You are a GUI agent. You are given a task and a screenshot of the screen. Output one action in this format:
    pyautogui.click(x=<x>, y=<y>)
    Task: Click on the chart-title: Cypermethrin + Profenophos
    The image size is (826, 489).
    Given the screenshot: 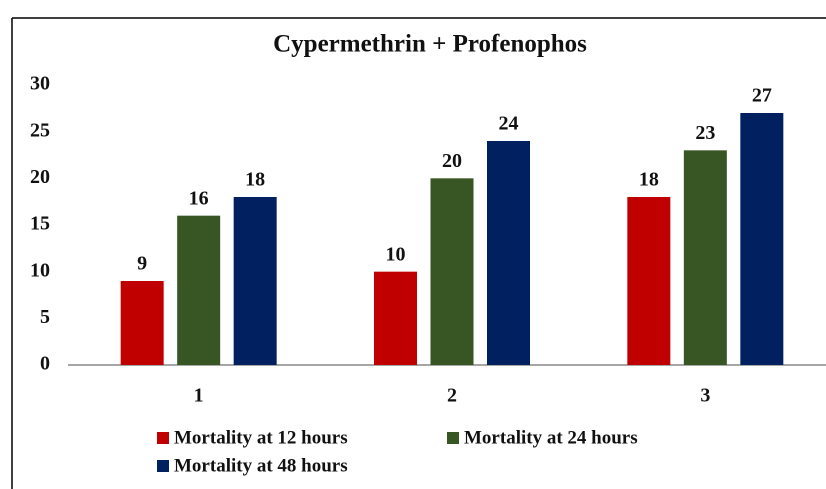 What is the action you would take?
    pyautogui.click(x=430, y=44)
    